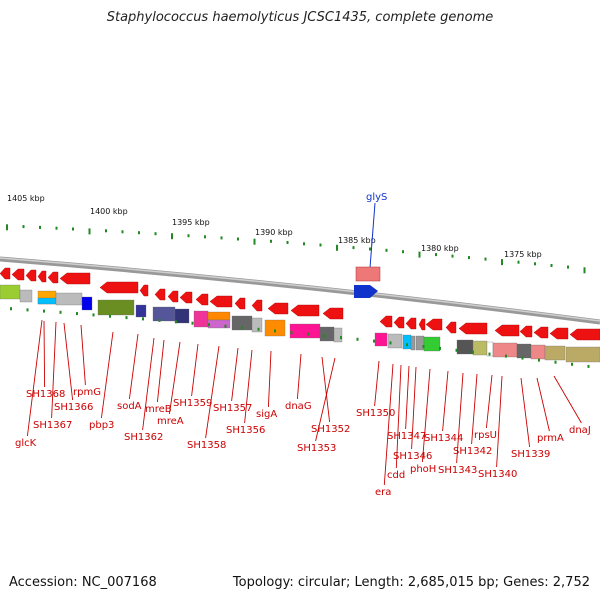  Describe the element at coordinates (129, 406) in the screenshot. I see `gene-label-soda: sodA` at that location.